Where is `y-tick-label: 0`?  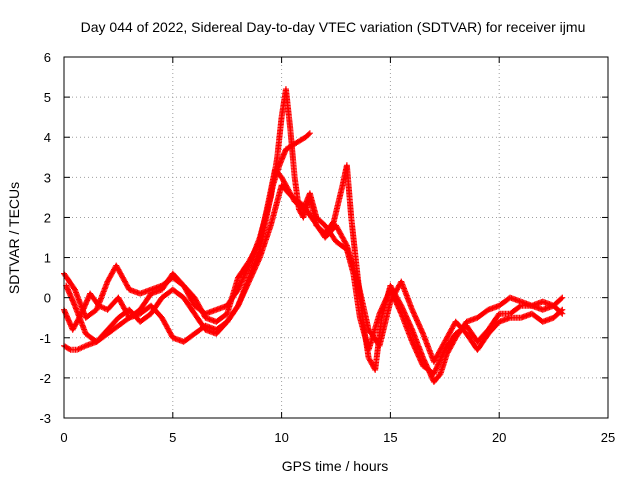
y-tick-label: 0 is located at coordinates (47, 298).